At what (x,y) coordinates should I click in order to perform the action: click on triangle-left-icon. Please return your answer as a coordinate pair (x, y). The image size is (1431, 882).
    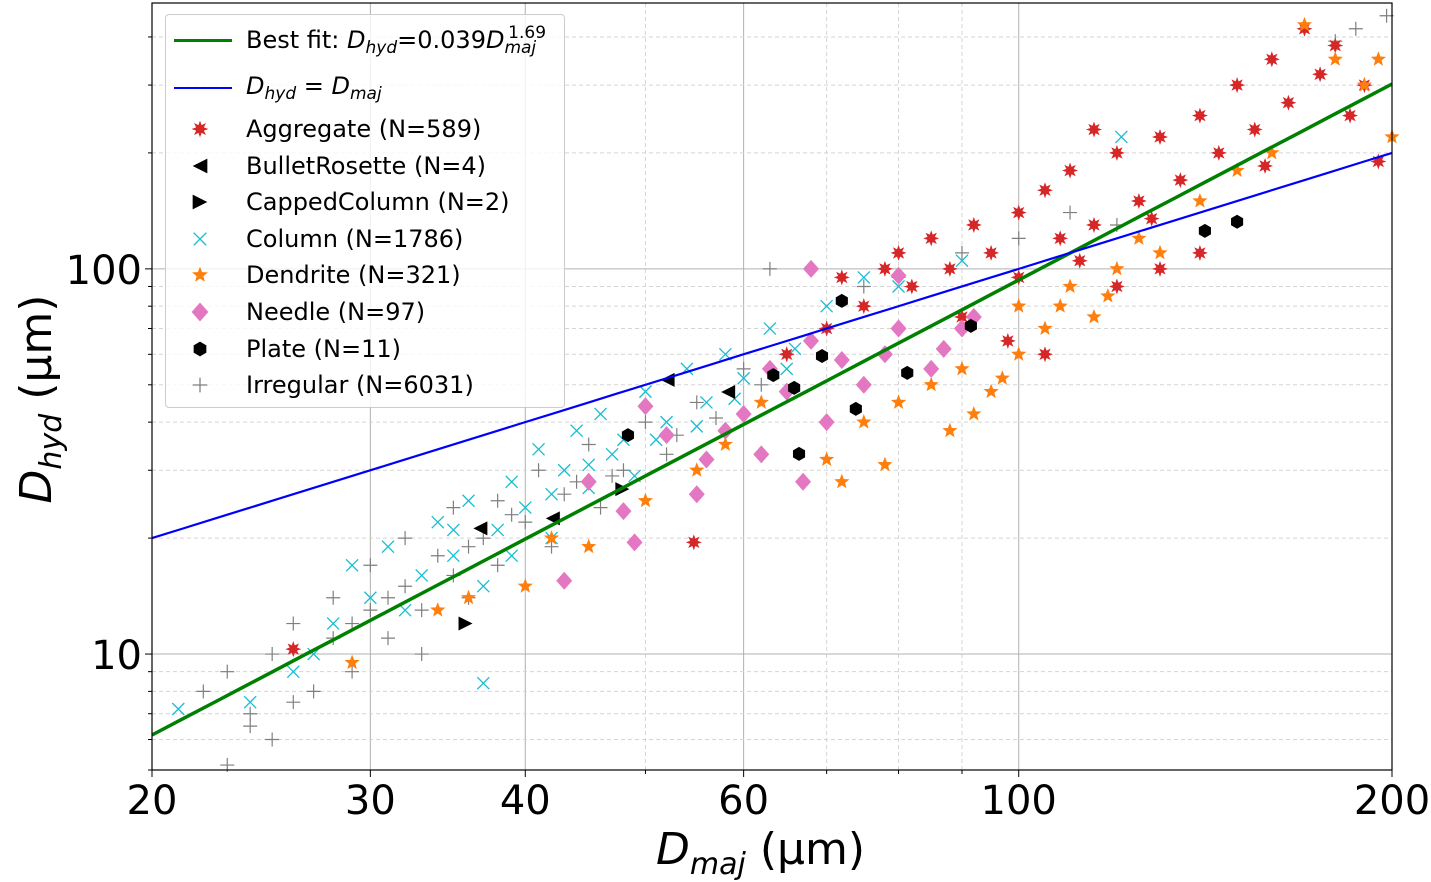
    Looking at the image, I should click on (200, 165).